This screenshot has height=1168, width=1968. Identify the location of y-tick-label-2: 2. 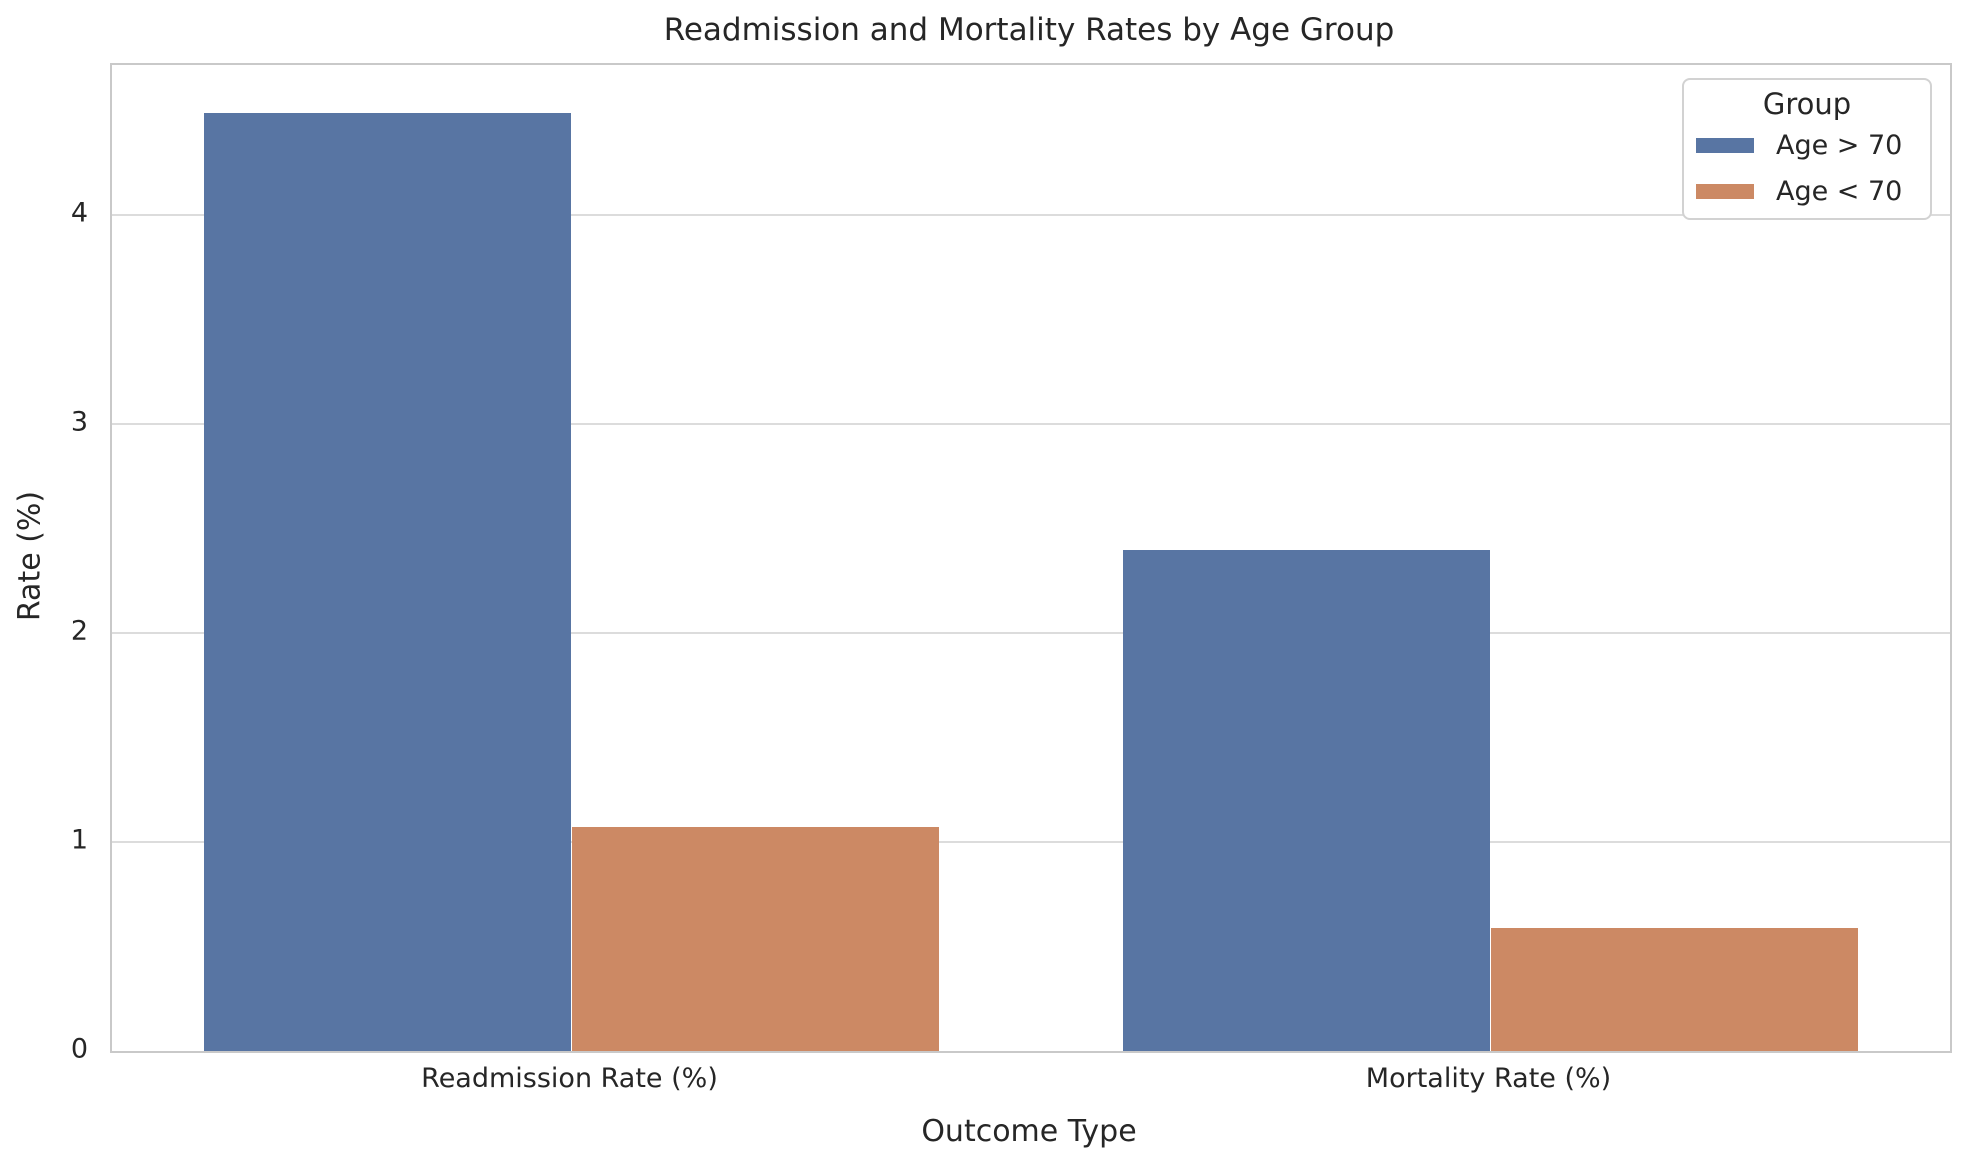
(79, 631).